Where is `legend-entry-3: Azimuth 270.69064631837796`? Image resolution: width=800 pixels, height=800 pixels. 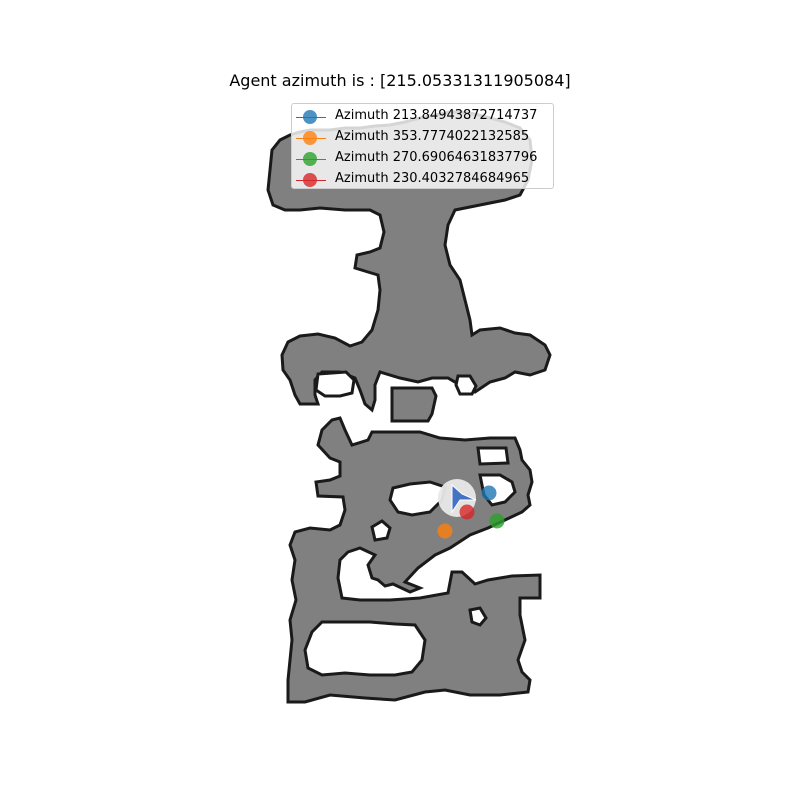 legend-entry-3: Azimuth 270.69064631837796 is located at coordinates (423, 159).